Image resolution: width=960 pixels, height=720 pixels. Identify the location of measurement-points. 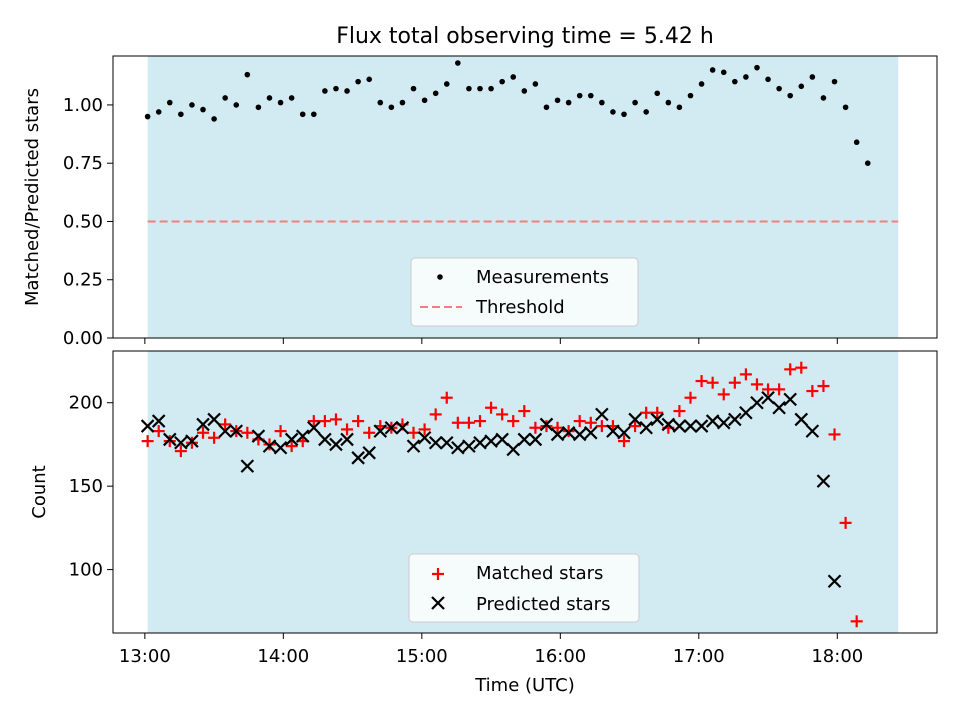
(507, 113).